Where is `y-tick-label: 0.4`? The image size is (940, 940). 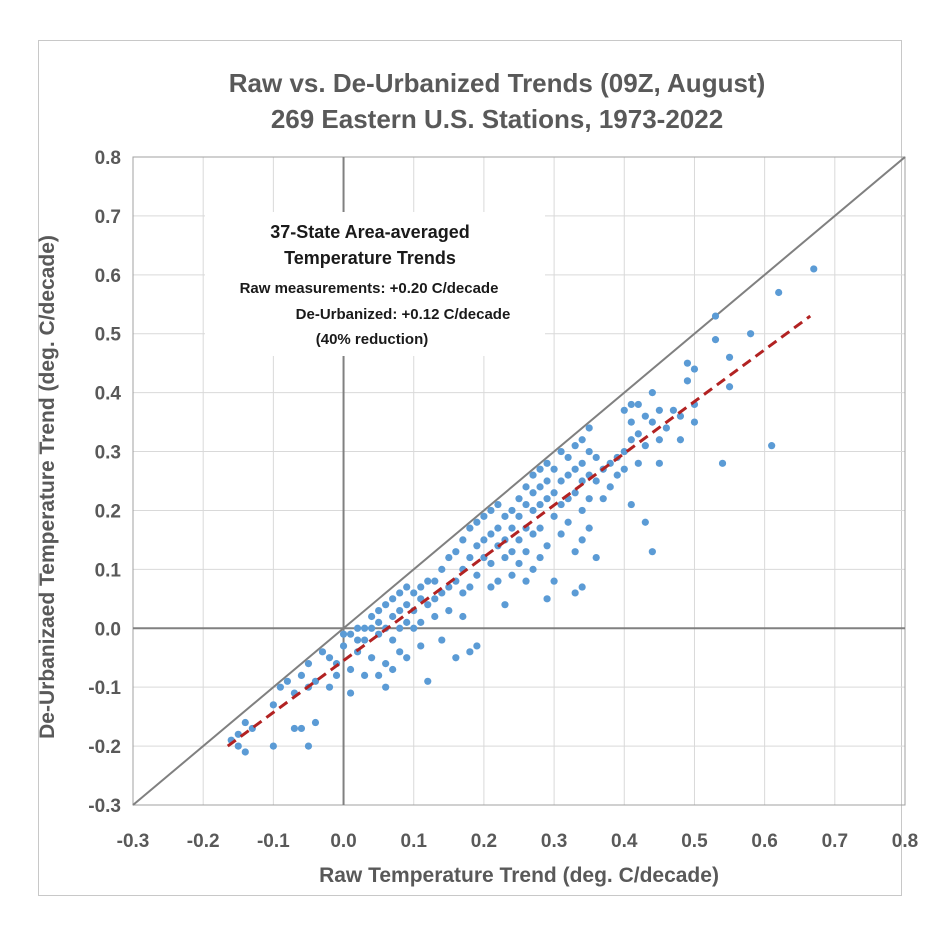 y-tick-label: 0.4 is located at coordinates (108, 394).